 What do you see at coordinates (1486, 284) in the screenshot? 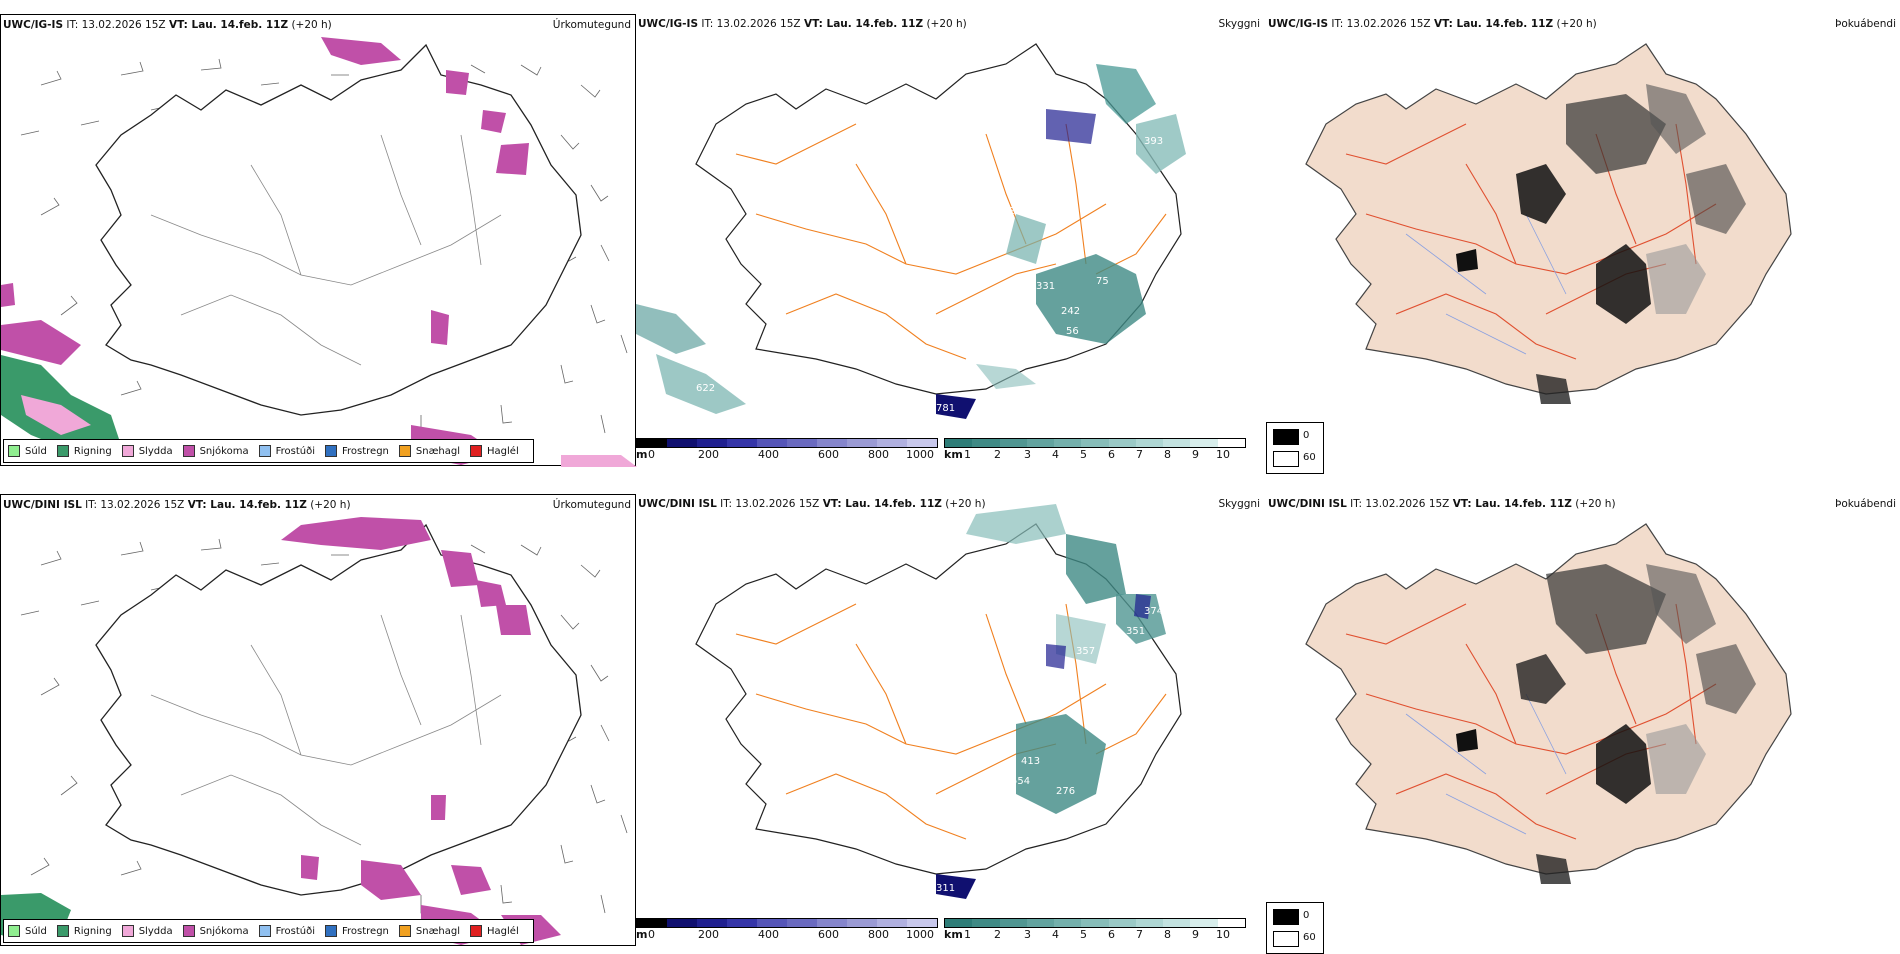
I see `rivers` at bounding box center [1486, 284].